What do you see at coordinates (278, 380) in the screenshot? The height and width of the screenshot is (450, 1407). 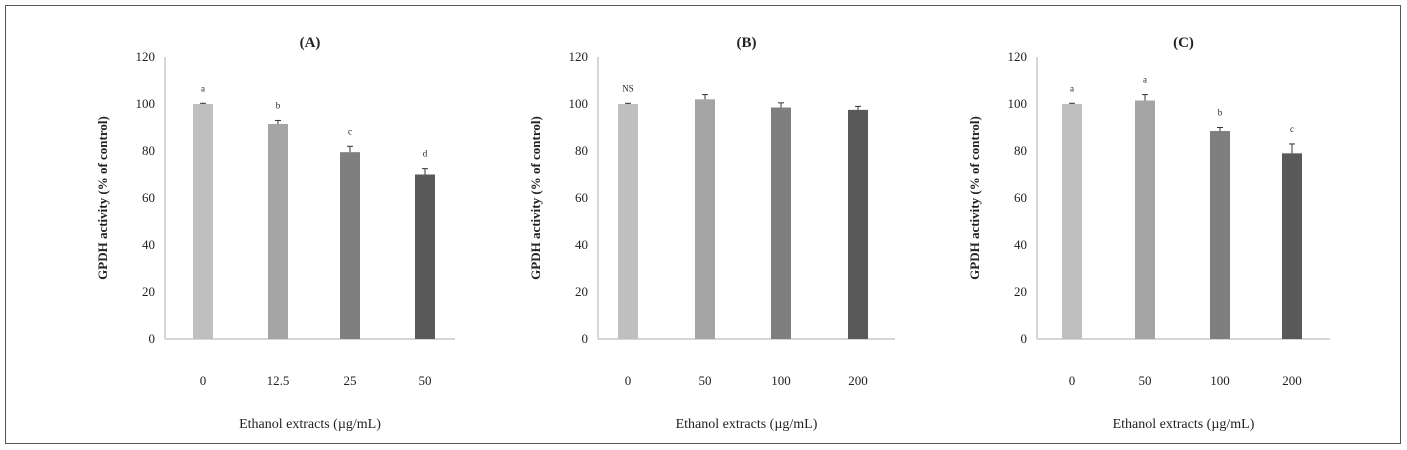 I see `x-tick-label: 12.5` at bounding box center [278, 380].